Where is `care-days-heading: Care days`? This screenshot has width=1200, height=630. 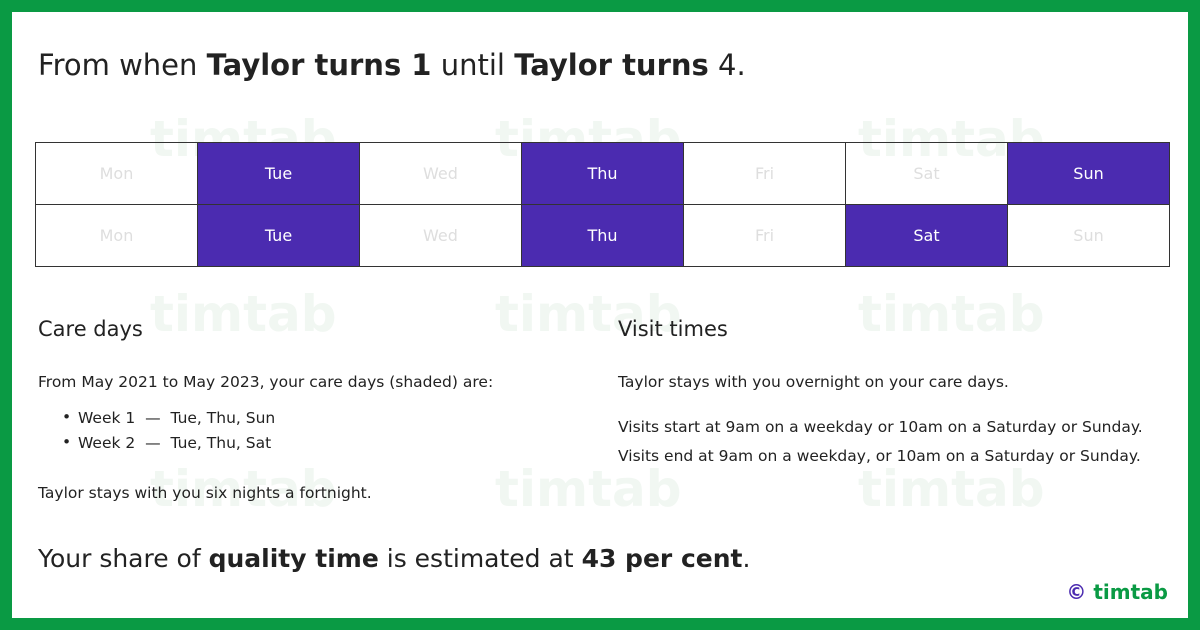 care-days-heading: Care days is located at coordinates (90, 329).